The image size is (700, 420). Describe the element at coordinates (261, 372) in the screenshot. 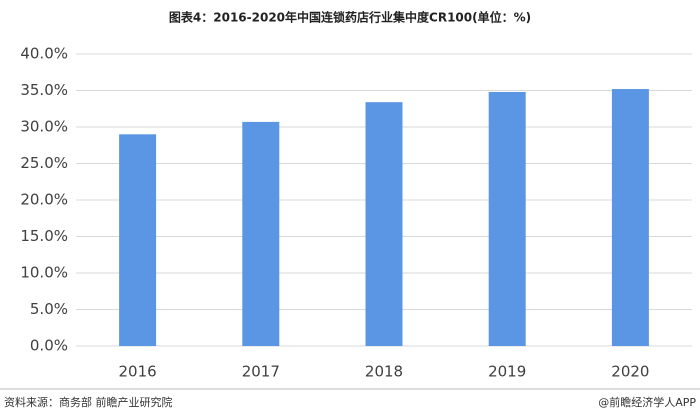

I see `x-tick-label: 2017` at that location.